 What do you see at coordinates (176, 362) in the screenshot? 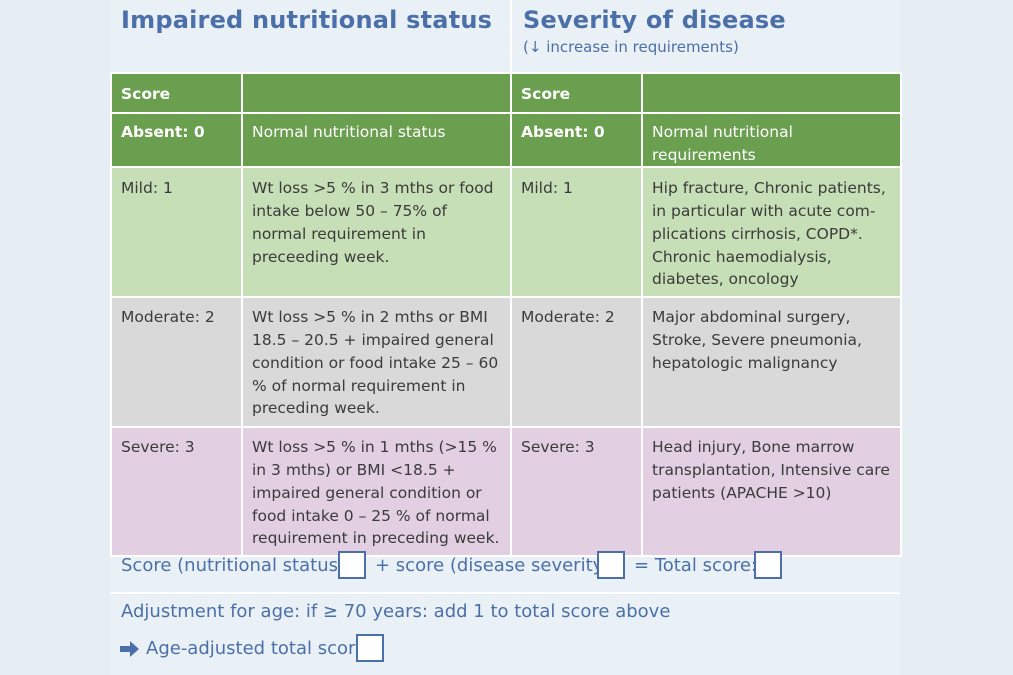
I see `moderate-left-label: Moderate: 2` at bounding box center [176, 362].